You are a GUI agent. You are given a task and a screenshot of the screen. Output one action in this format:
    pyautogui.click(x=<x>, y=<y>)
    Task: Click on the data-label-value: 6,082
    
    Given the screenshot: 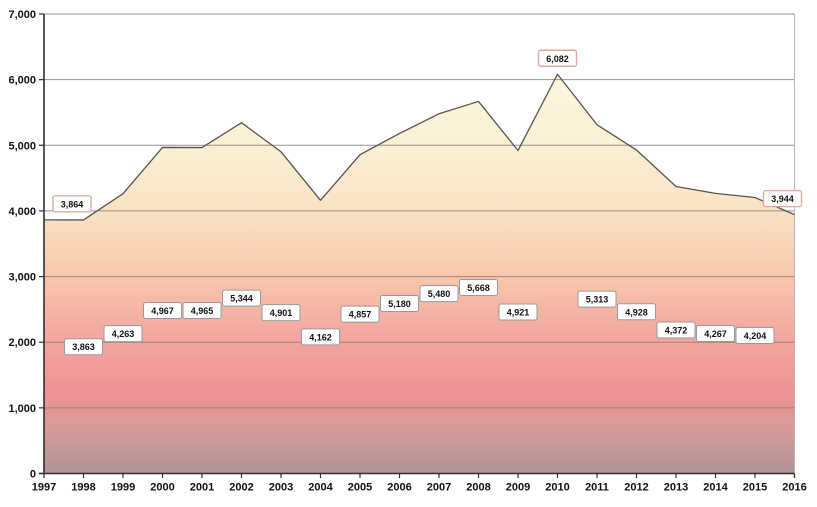 What is the action you would take?
    pyautogui.click(x=557, y=59)
    